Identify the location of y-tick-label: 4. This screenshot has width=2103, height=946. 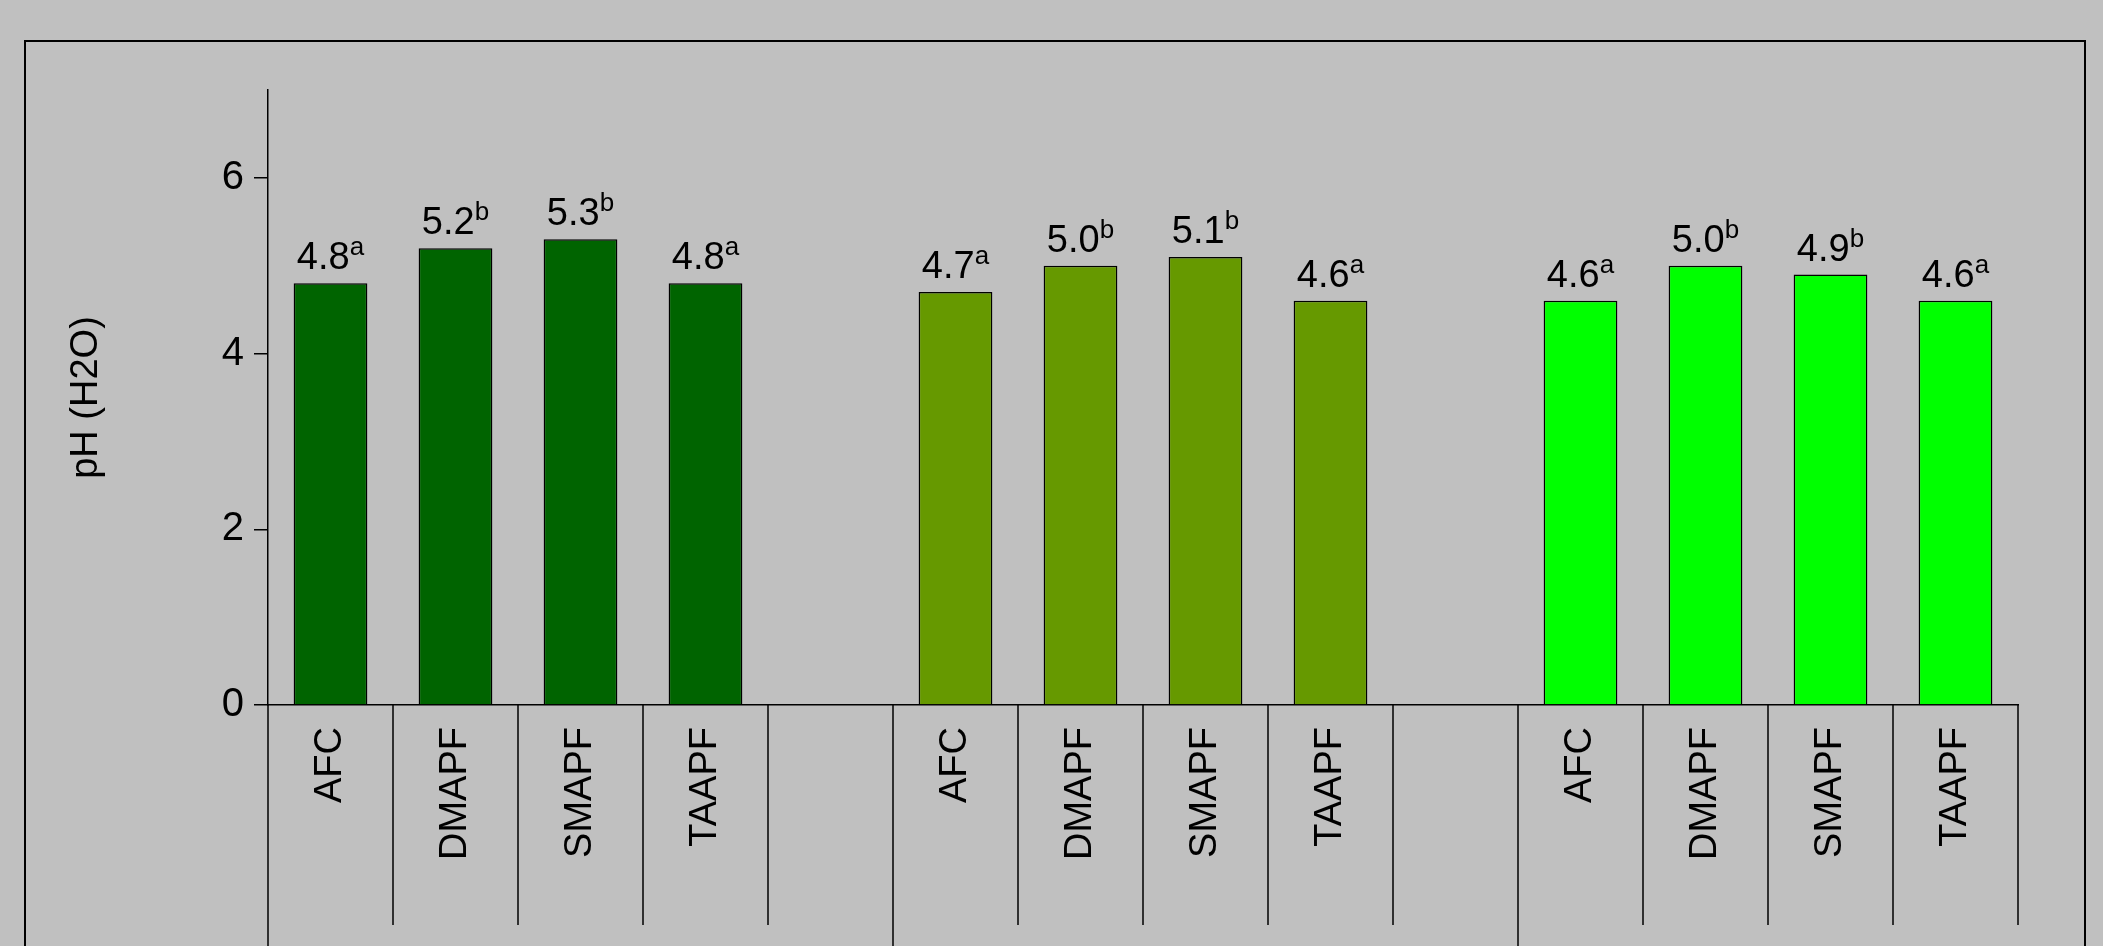
(232, 350).